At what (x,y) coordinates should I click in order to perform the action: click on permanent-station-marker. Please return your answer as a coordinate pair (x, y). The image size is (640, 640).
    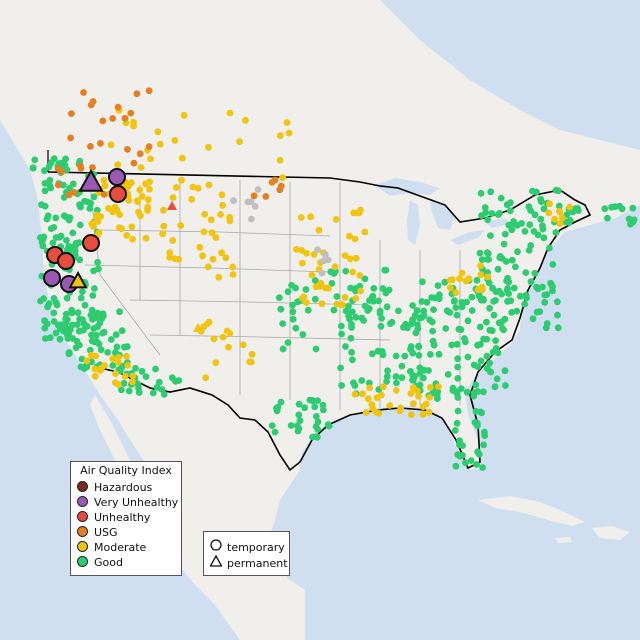
    Looking at the image, I should click on (198, 327).